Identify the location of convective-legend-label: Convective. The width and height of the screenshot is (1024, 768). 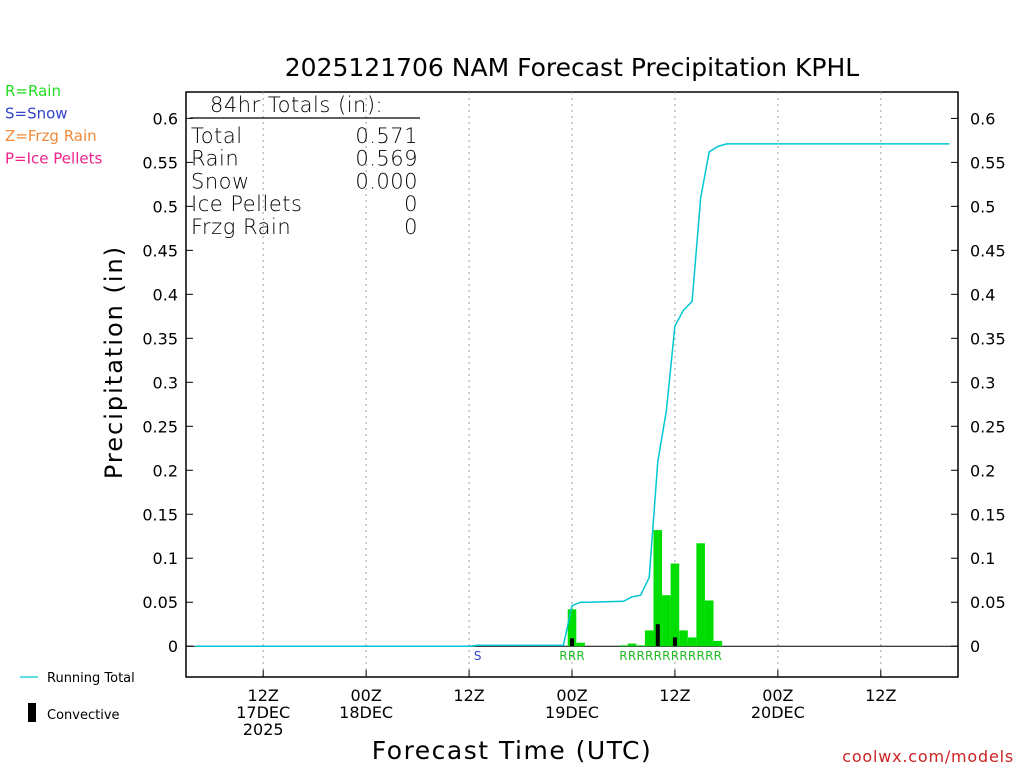
(83, 715).